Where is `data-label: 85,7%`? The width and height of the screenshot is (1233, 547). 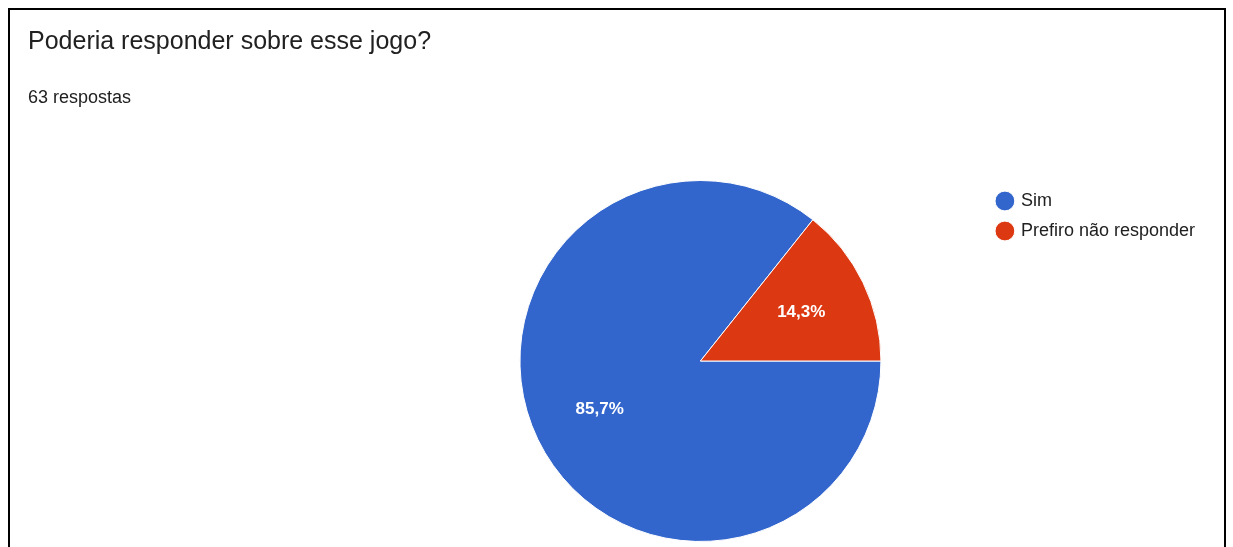 data-label: 85,7% is located at coordinates (599, 409).